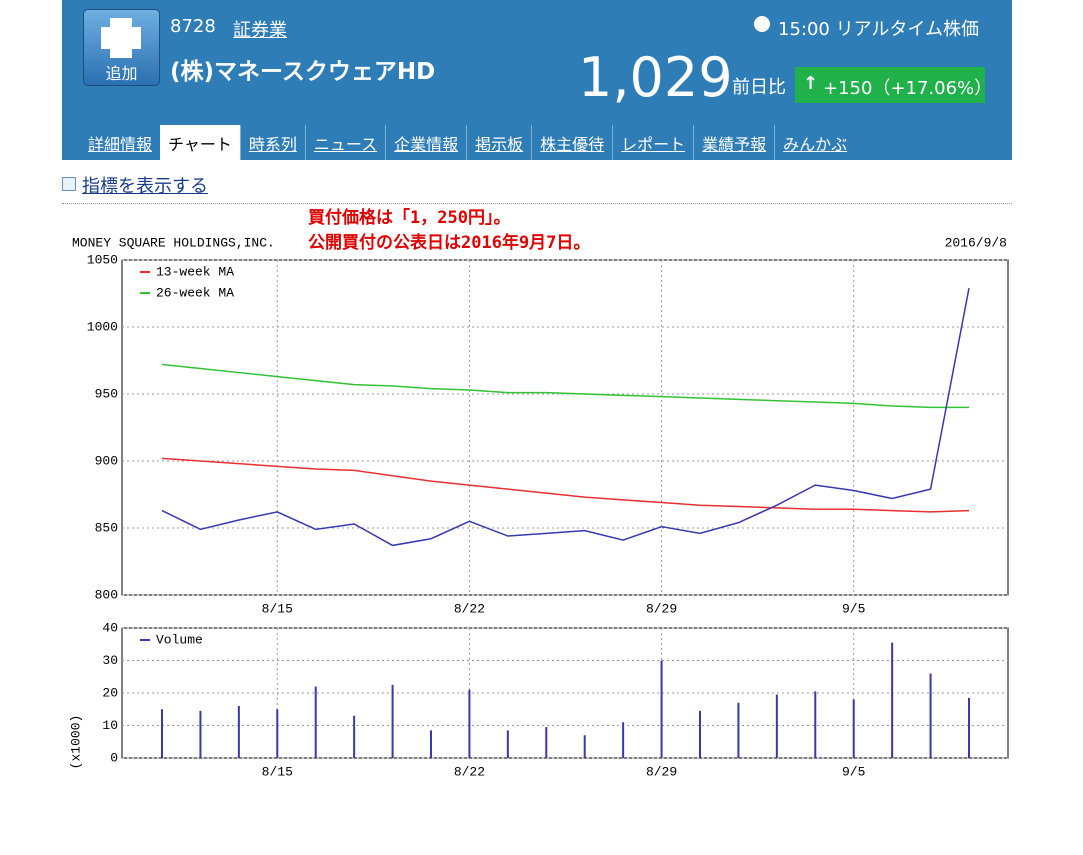  I want to click on change-box: ↑ +150（+17.06%）, so click(893, 85).